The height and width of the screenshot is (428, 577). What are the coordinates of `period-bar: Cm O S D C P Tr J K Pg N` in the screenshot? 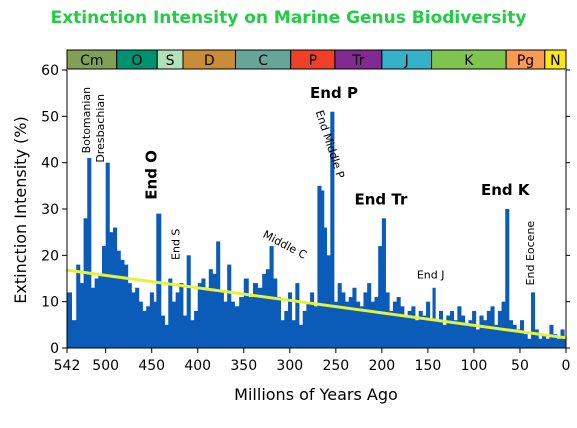 It's located at (316, 59).